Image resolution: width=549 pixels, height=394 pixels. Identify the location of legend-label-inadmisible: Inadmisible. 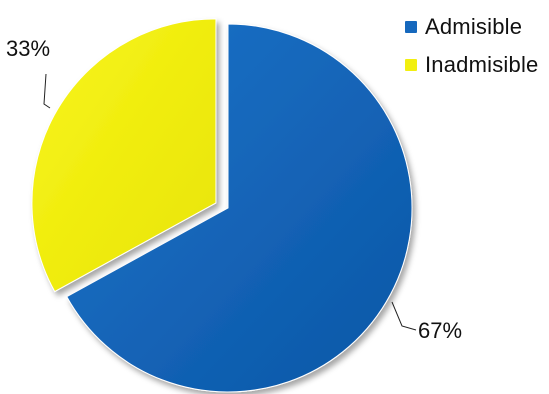
(482, 64).